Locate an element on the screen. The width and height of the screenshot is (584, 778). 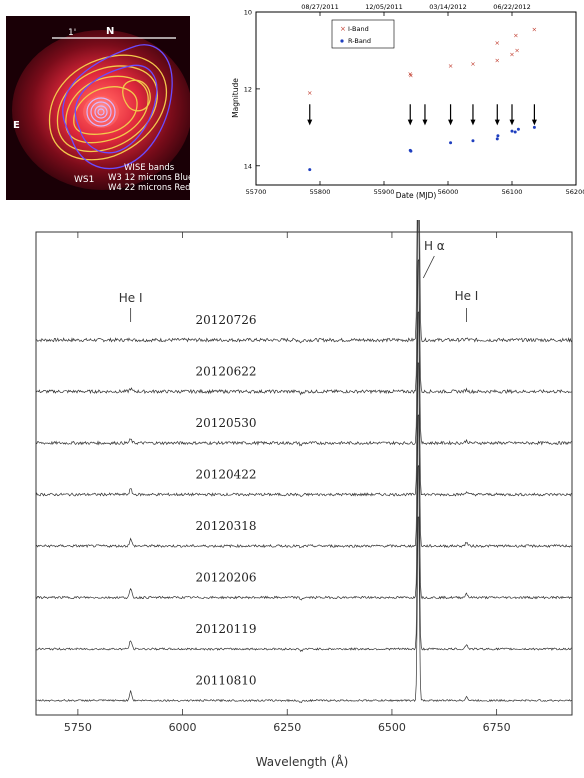
legend-box is located at coordinates (363, 34).